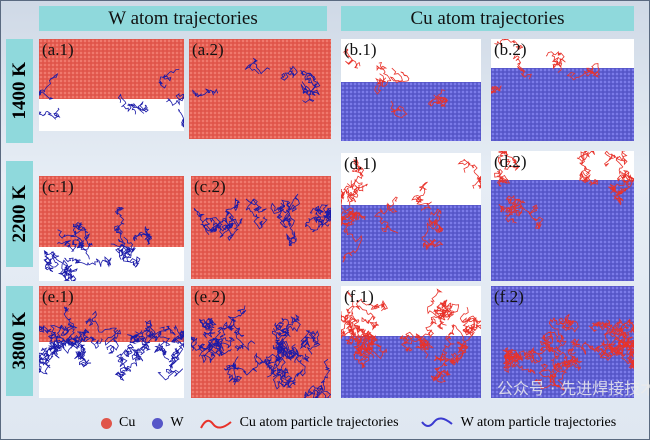 The width and height of the screenshot is (650, 445). I want to click on panel-label: (b.2), so click(510, 49).